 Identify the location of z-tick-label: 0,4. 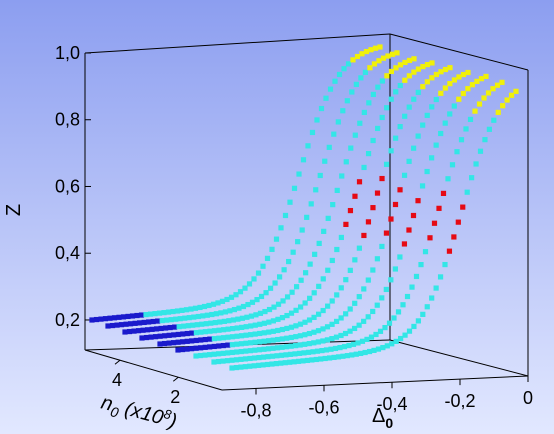
(67, 253).